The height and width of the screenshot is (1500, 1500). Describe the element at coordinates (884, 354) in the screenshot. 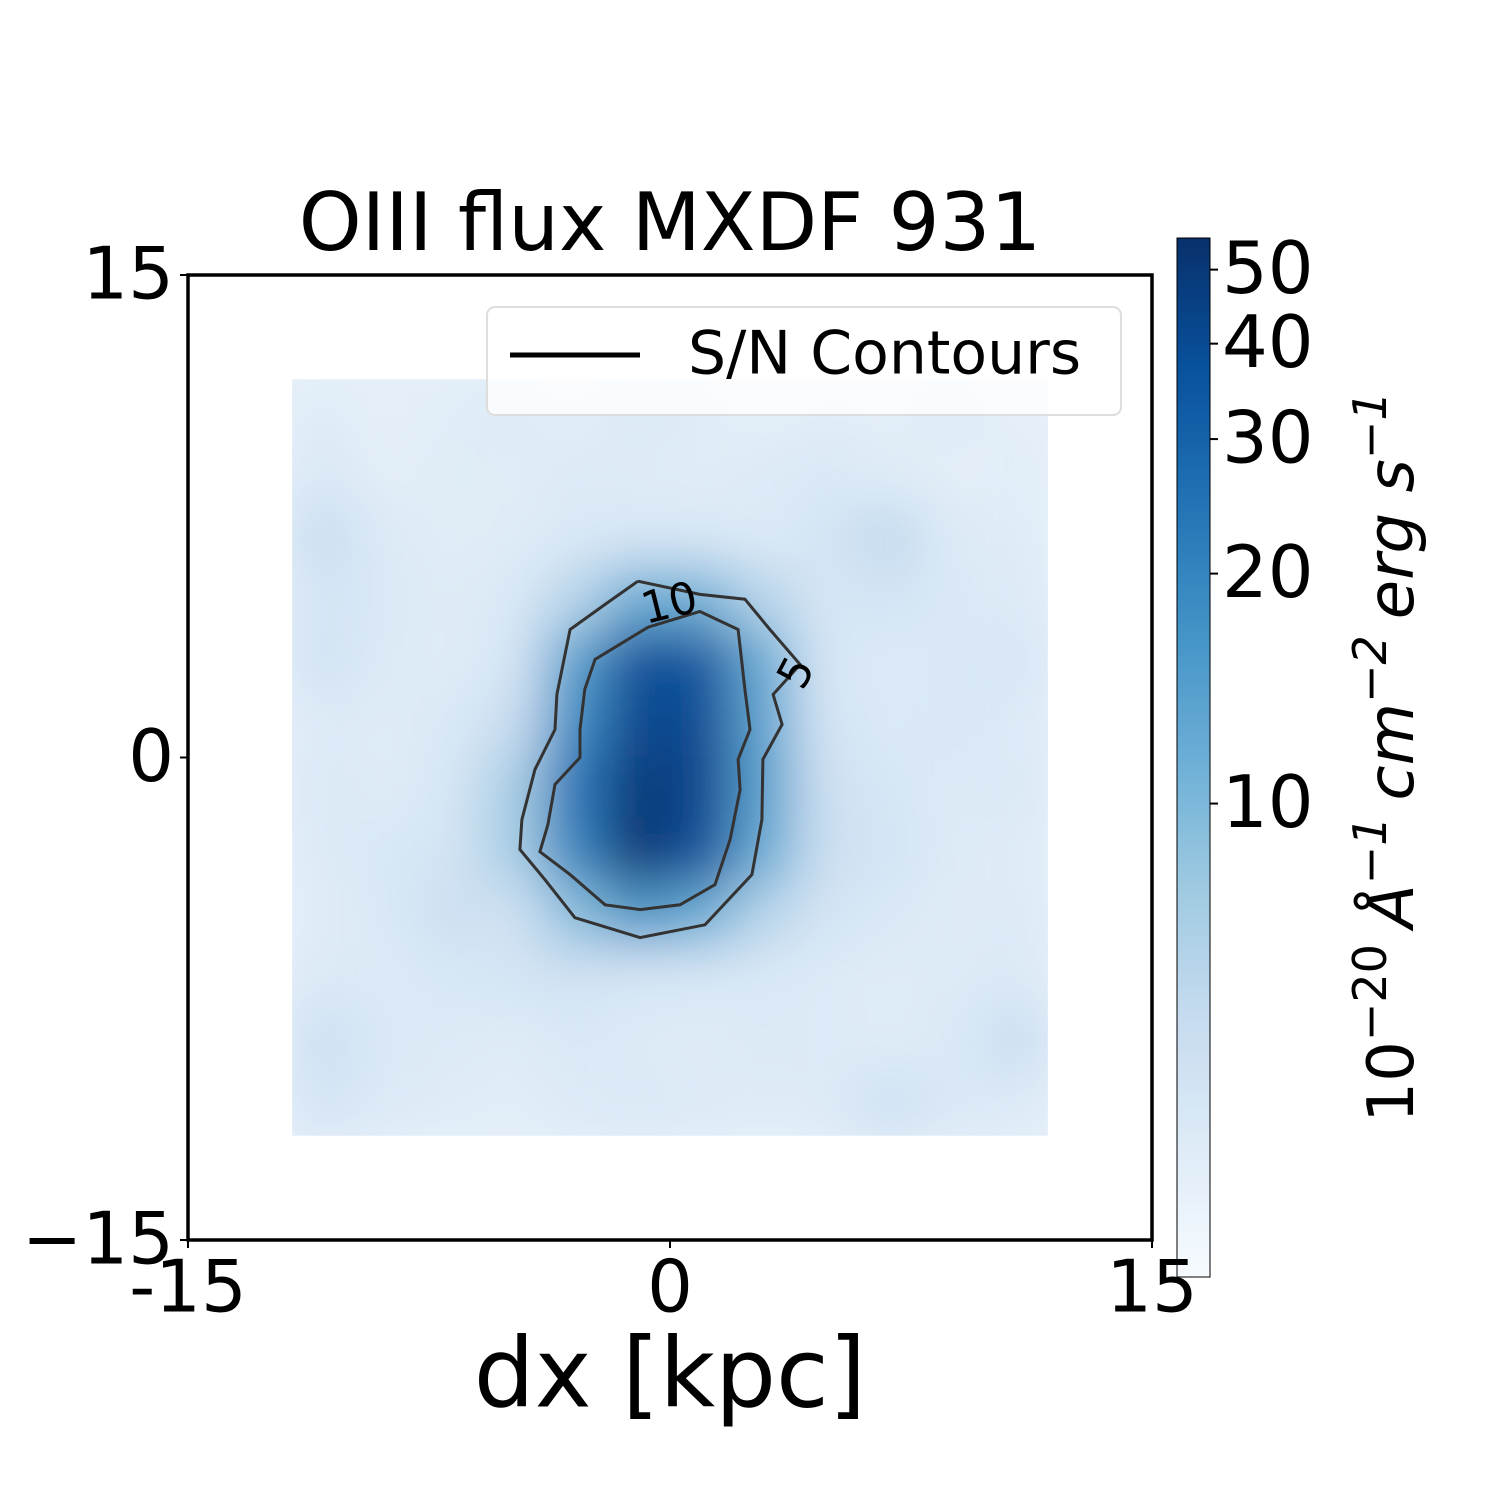

I see `legend-label: S/N Contours` at that location.